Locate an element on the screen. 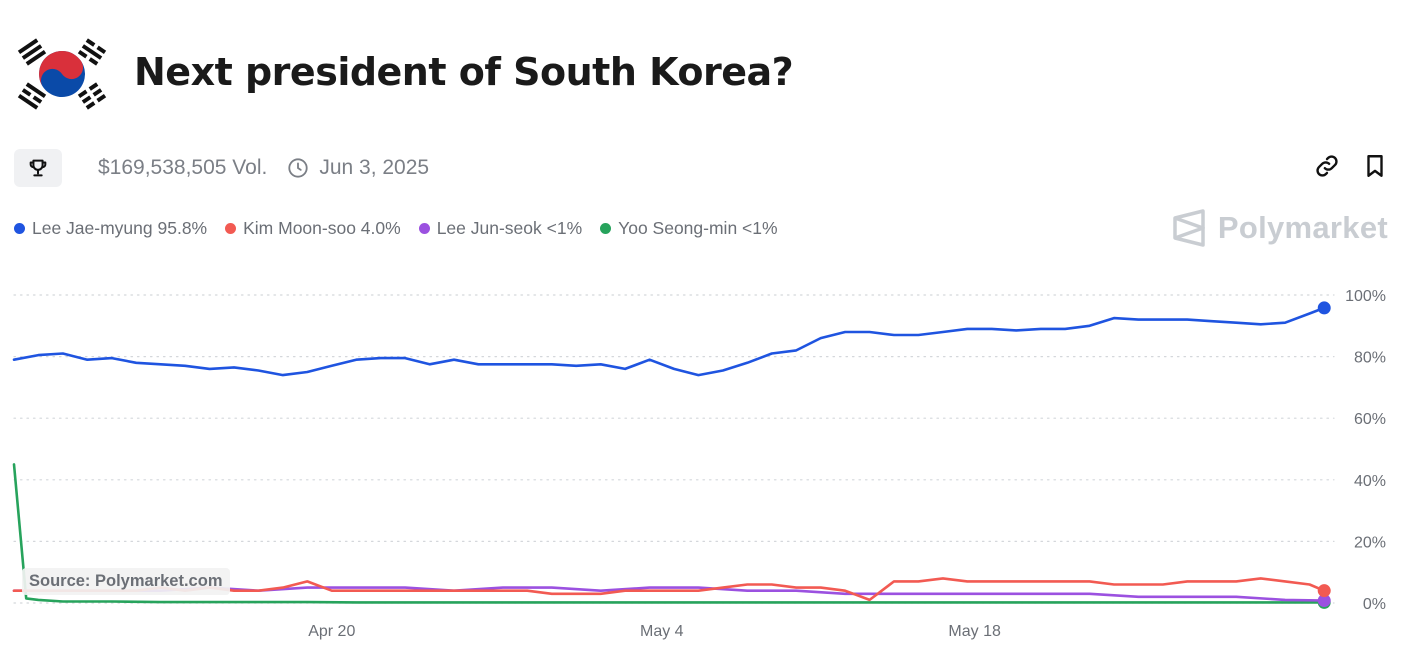 This screenshot has width=1424, height=650. trophy-button is located at coordinates (38, 168).